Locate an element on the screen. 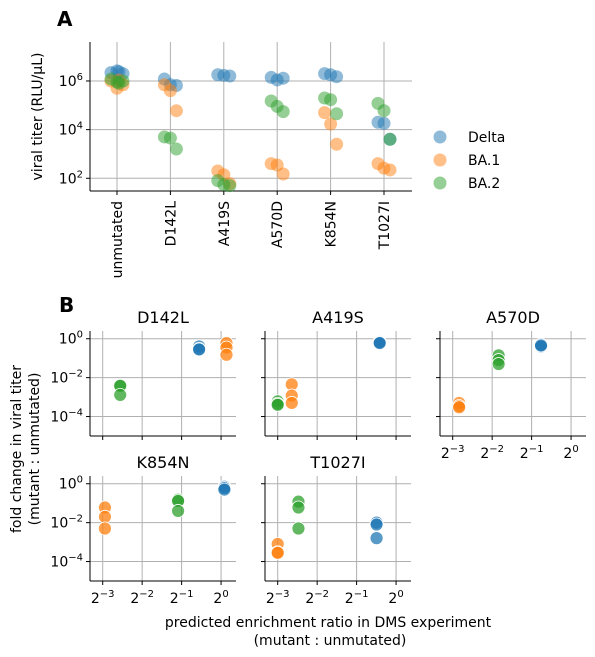 The image size is (595, 657). panel-label-b: B is located at coordinates (66, 305).